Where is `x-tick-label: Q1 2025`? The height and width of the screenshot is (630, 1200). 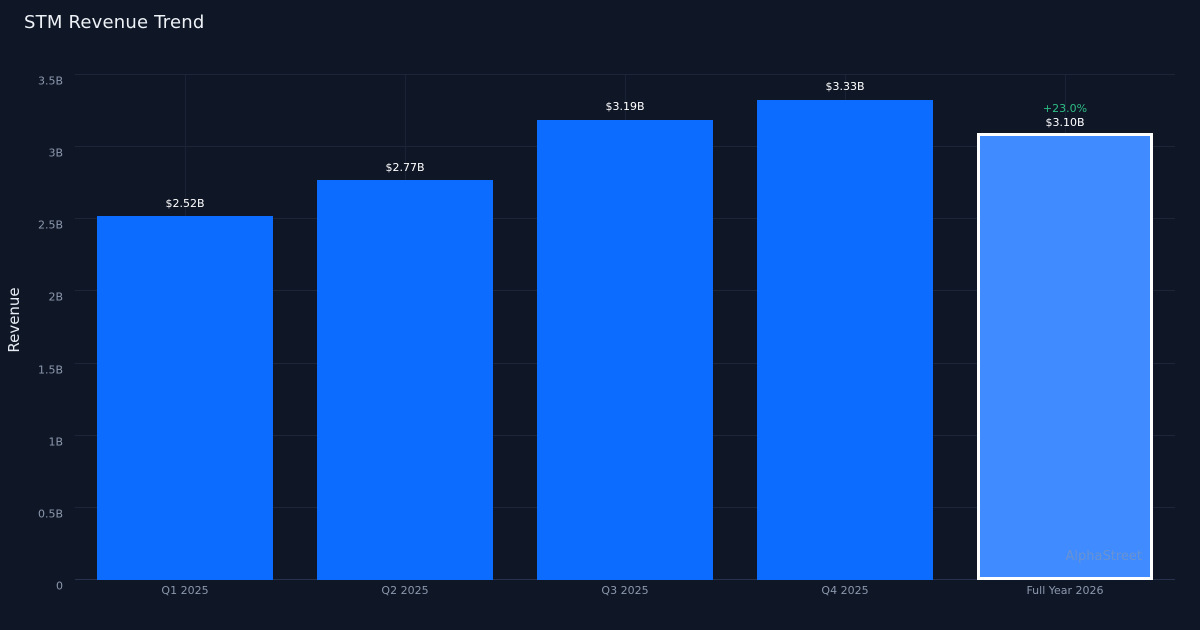
x-tick-label: Q1 2025 is located at coordinates (185, 590).